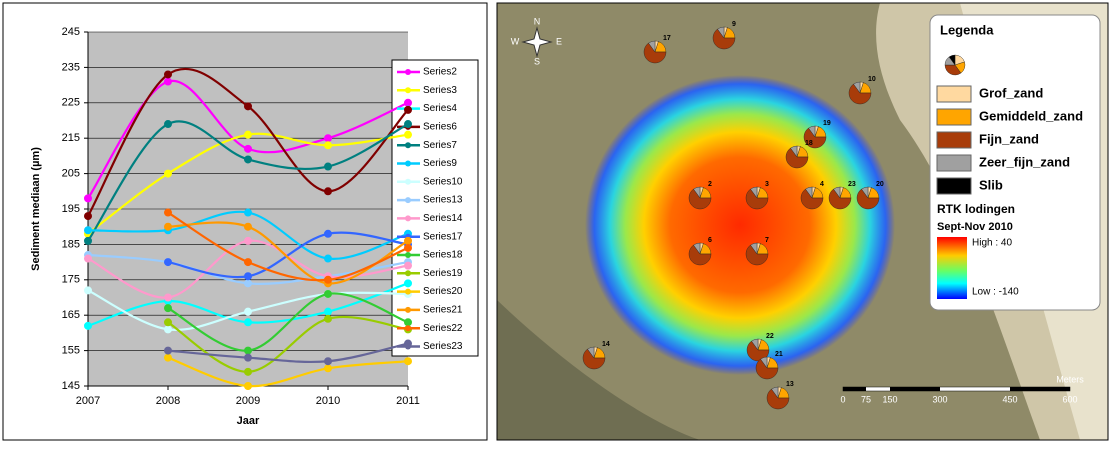 Image resolution: width=1113 pixels, height=450 pixels. What do you see at coordinates (328, 401) in the screenshot?
I see `x-tick-label: 2010` at bounding box center [328, 401].